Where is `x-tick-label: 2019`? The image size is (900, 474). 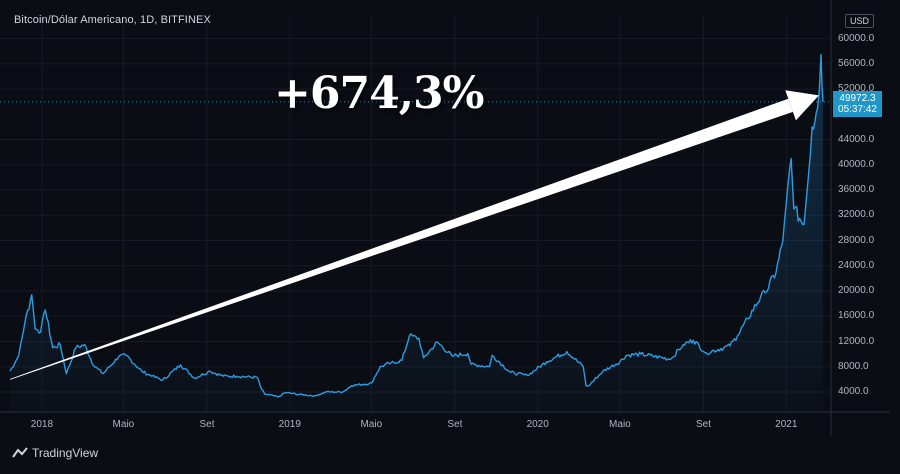
x-tick-label: 2019 is located at coordinates (289, 424).